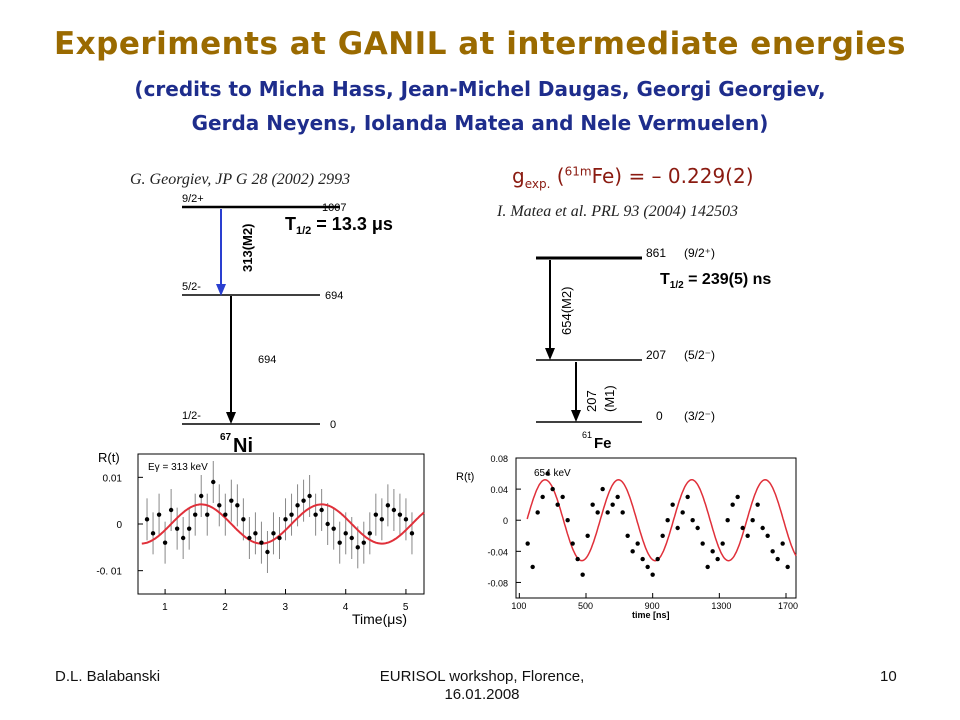 The height and width of the screenshot is (720, 960). Describe the element at coordinates (651, 615) in the screenshot. I see `plot-61fe-xlabel: time [ns]` at that location.